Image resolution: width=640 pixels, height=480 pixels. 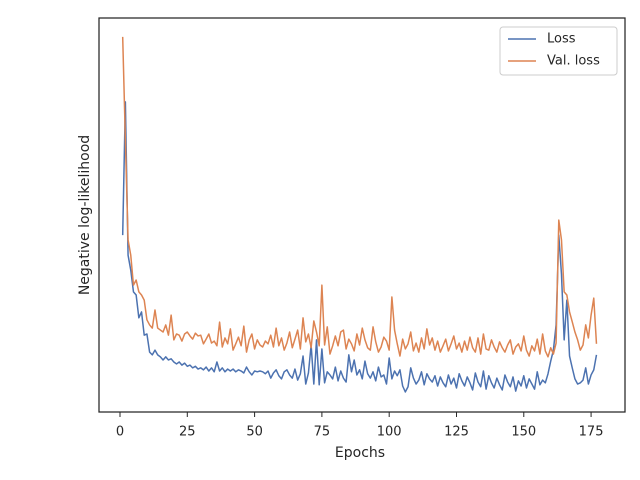 I want to click on y-axis-label: Negative log-likelihood, so click(x=85, y=215).